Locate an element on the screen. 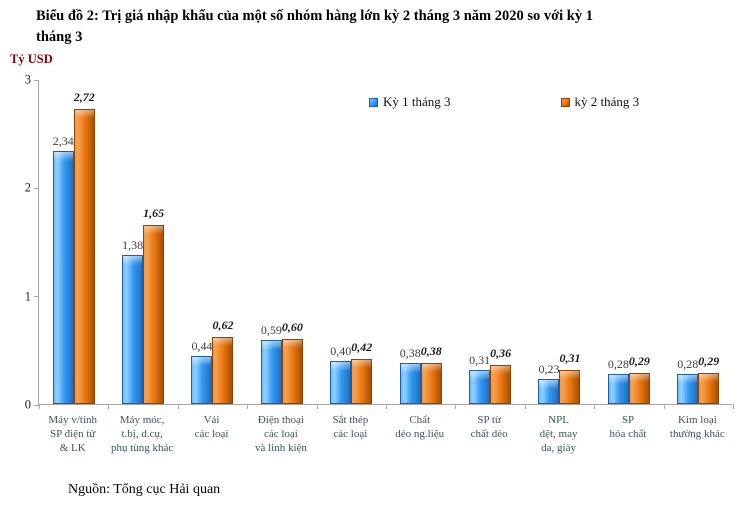 This screenshot has width=736, height=509. value-label: 0,44 is located at coordinates (202, 346).